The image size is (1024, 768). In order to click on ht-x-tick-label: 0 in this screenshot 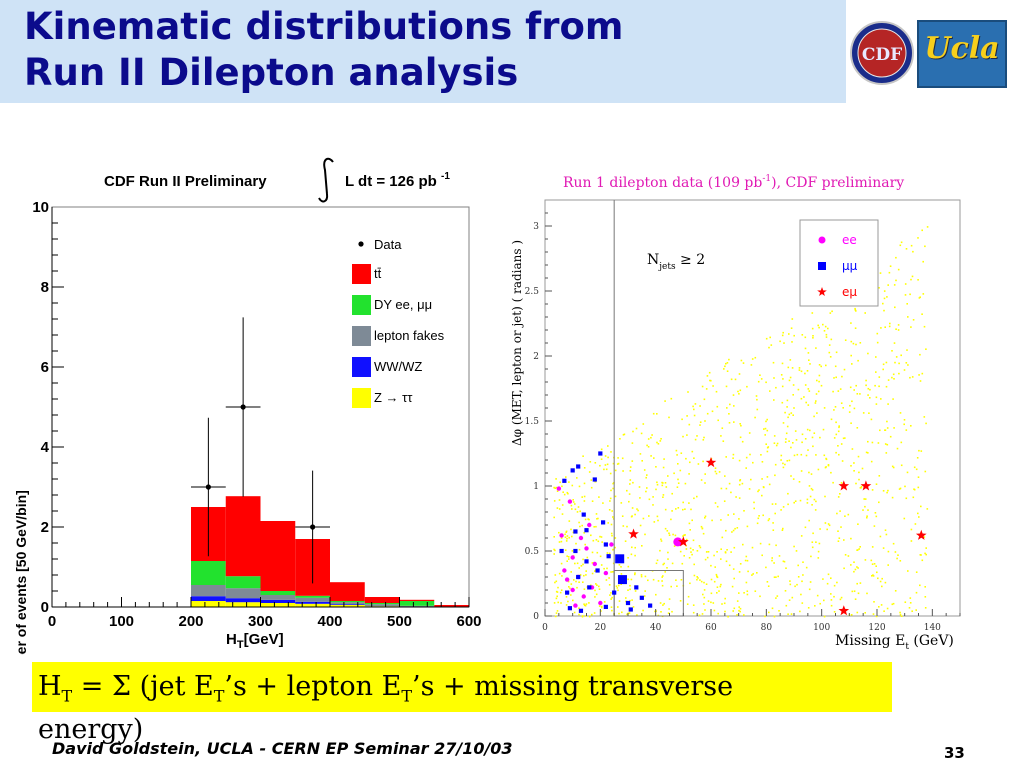, I will do `click(52, 621)`.